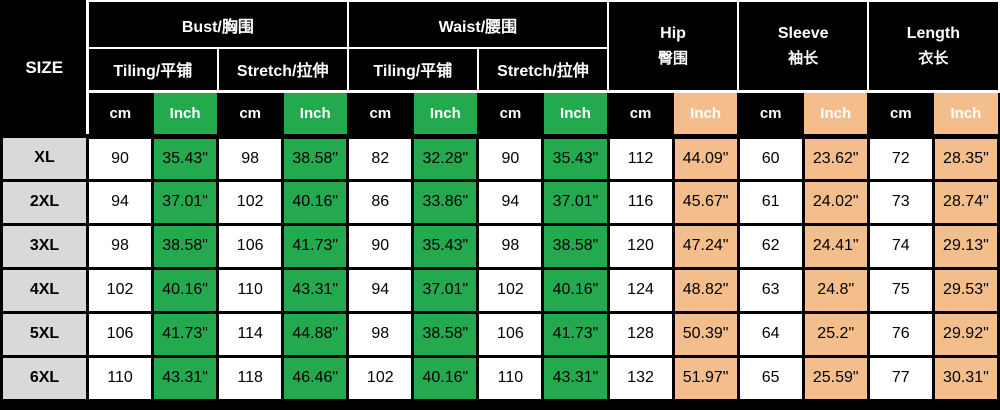 This screenshot has width=1000, height=410. Describe the element at coordinates (44, 202) in the screenshot. I see `size-cell: 2XL` at that location.